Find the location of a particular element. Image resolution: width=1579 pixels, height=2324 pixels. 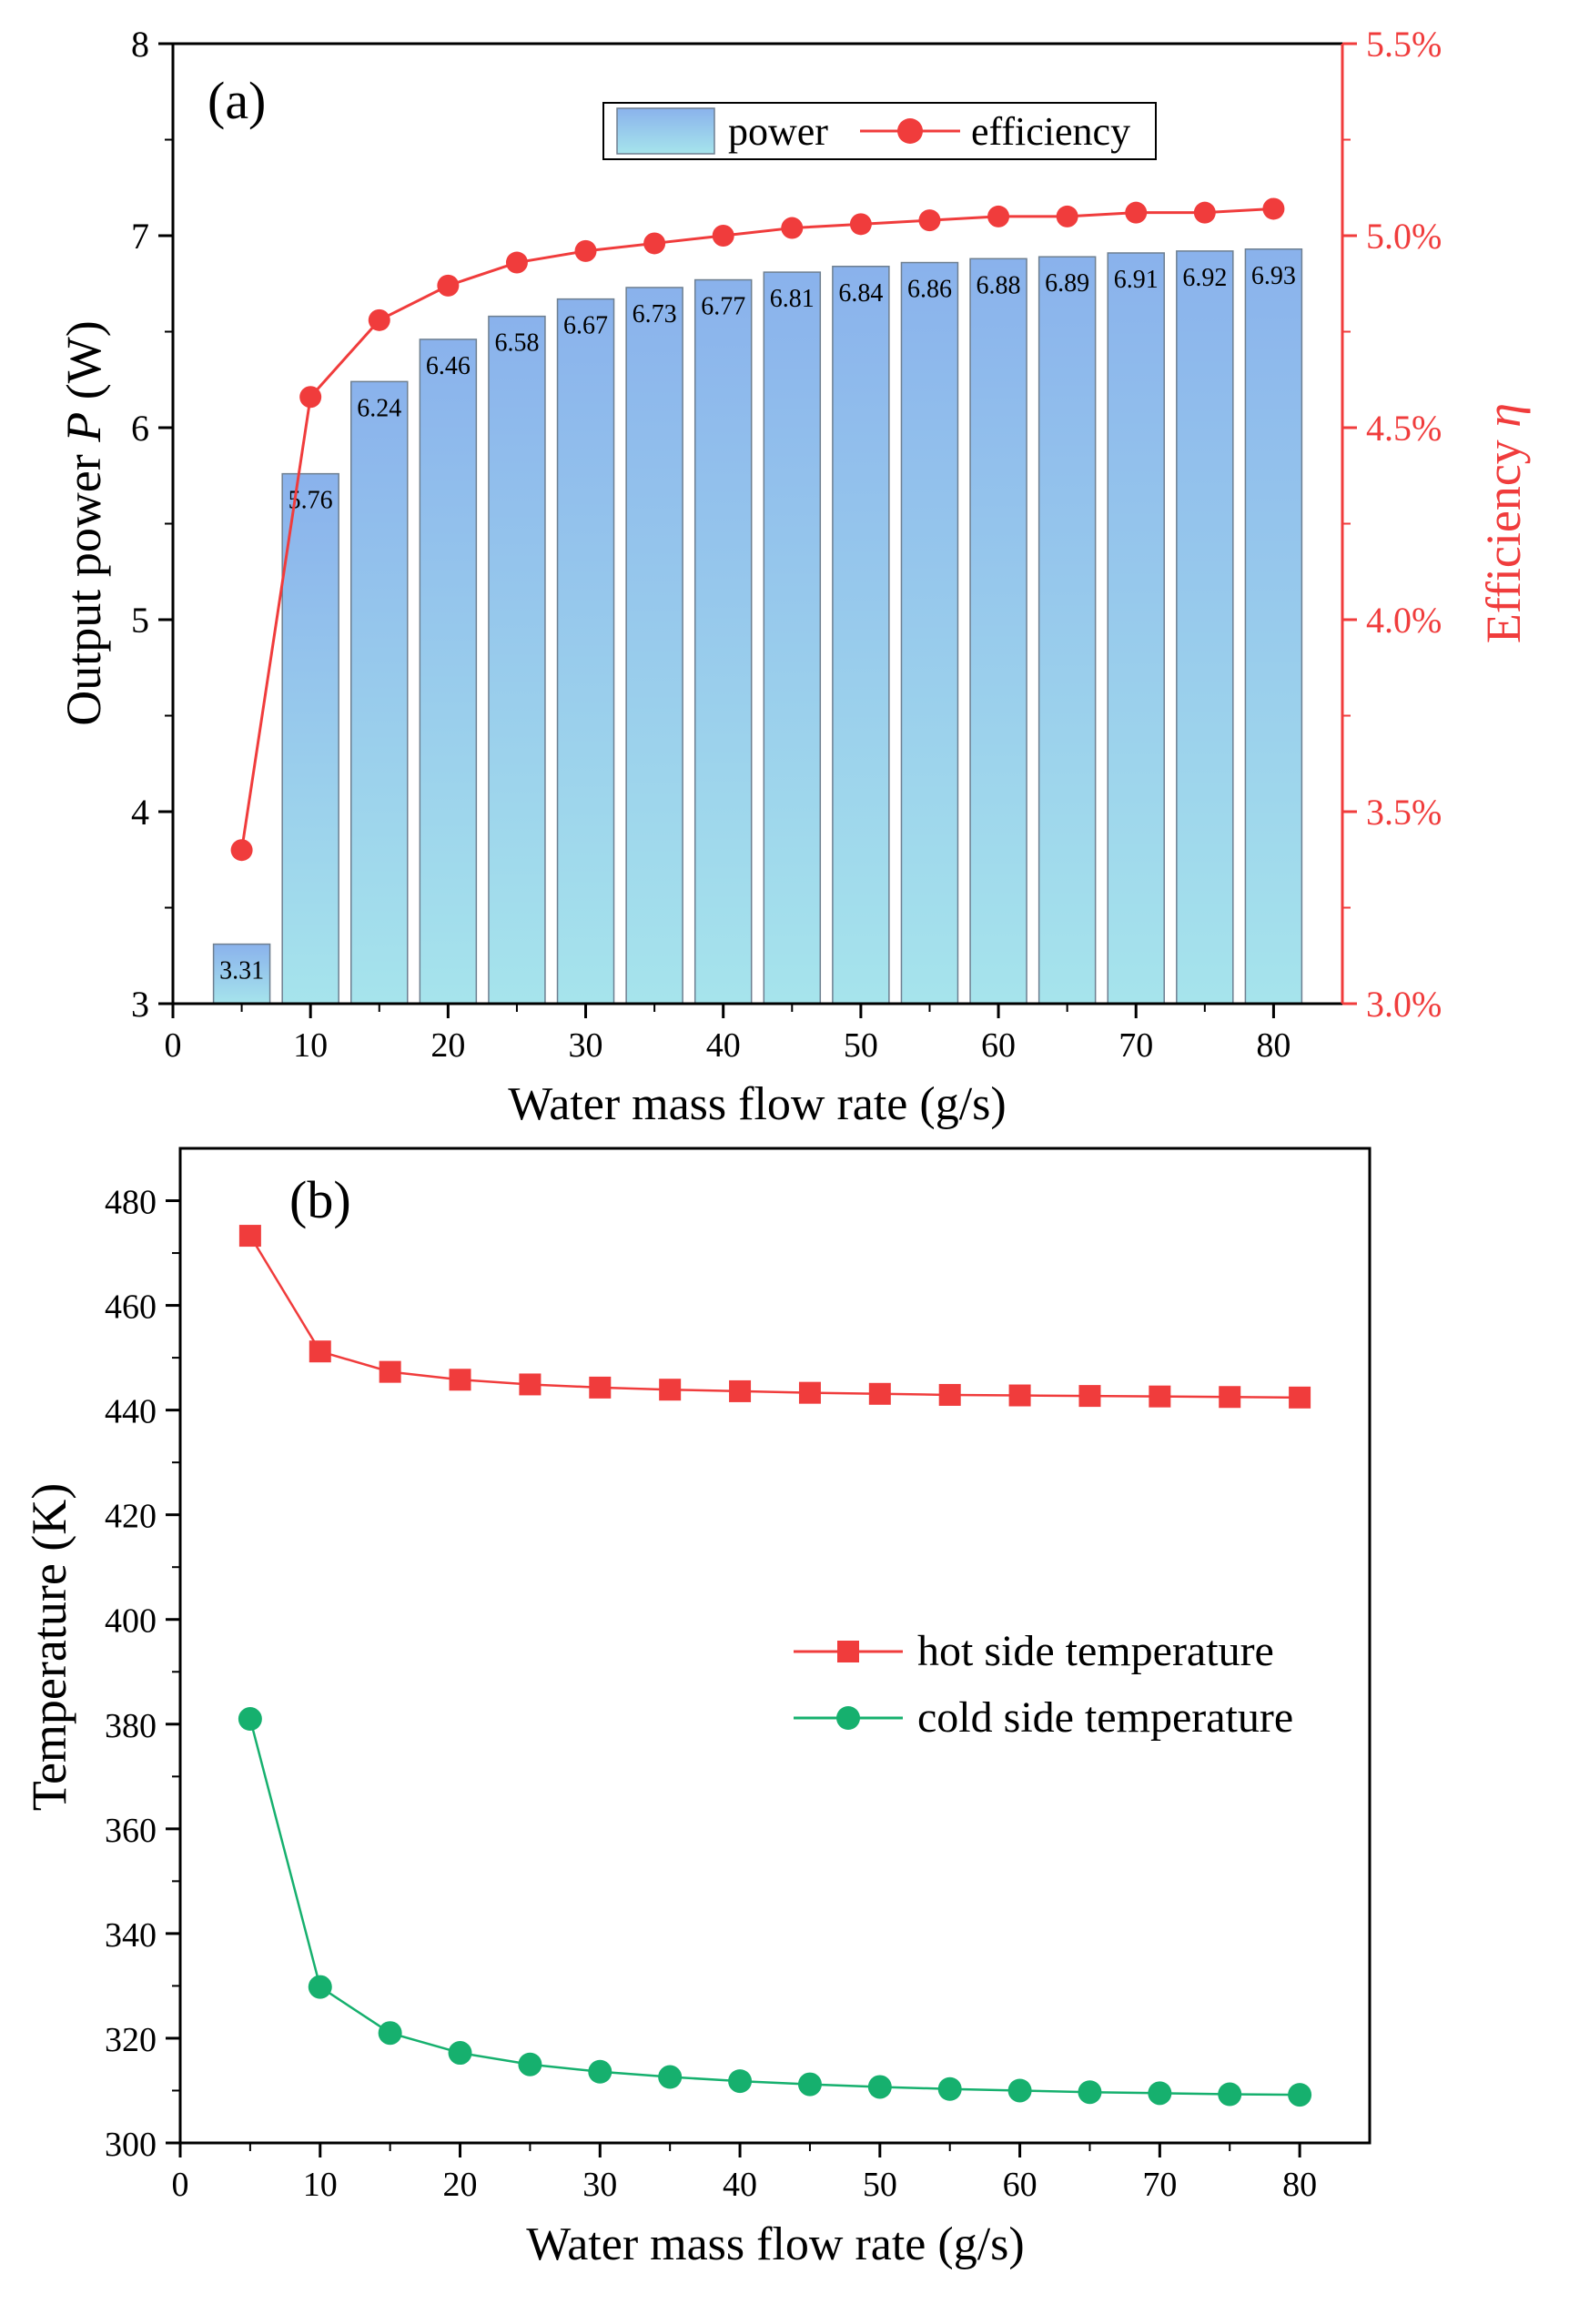

x-tick-label: 30 is located at coordinates (586, 1045).